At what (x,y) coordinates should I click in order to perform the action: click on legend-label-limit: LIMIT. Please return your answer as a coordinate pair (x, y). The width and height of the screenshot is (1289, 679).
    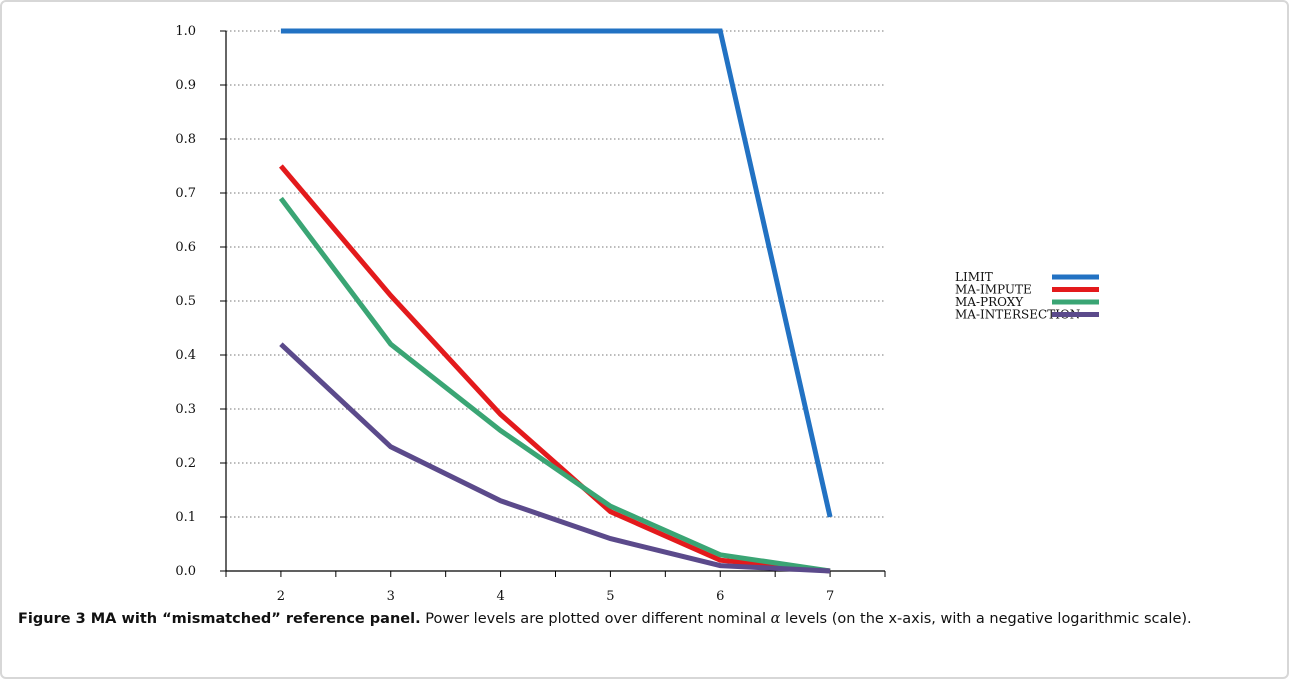
    Looking at the image, I should click on (974, 277).